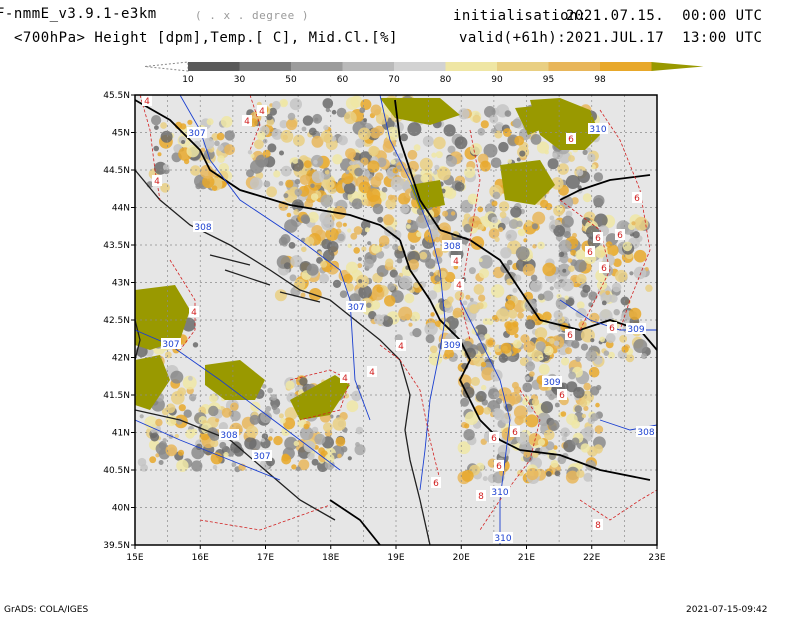 The image size is (800, 618). I want to click on lon-tick-label: 20E, so click(461, 558).